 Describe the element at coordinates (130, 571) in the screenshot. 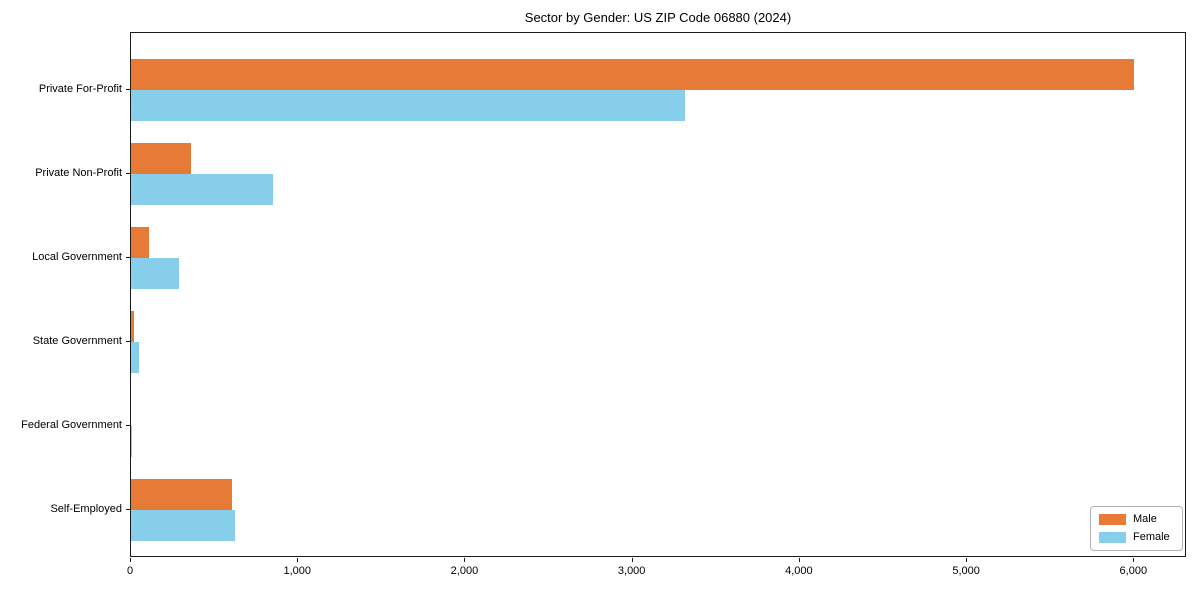

I see `x-tick-label: 0` at that location.